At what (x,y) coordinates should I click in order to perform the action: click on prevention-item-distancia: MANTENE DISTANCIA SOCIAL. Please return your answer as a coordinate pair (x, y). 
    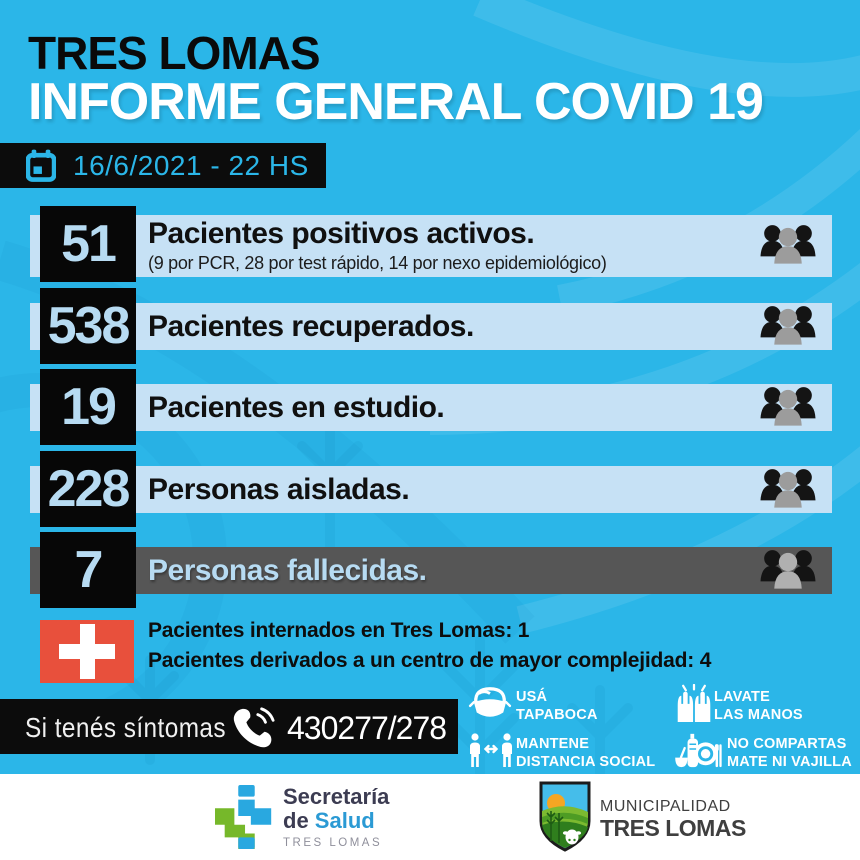
    Looking at the image, I should click on (585, 753).